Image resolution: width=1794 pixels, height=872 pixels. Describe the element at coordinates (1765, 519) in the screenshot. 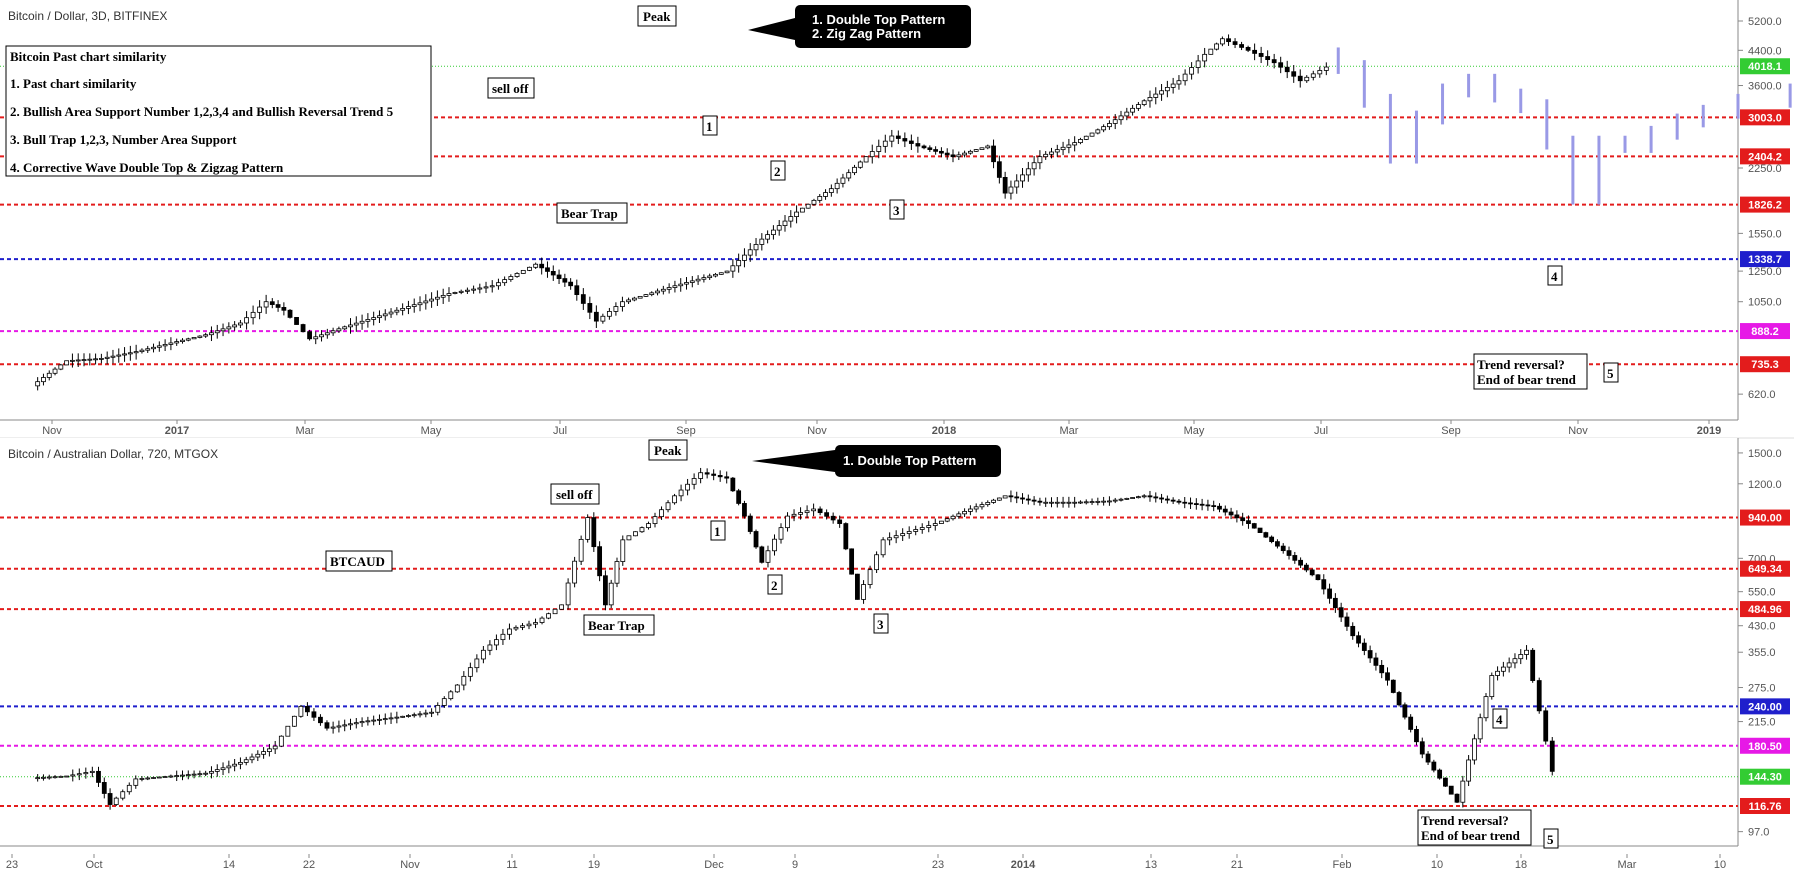

I see `price-tag-label: 940.00` at that location.